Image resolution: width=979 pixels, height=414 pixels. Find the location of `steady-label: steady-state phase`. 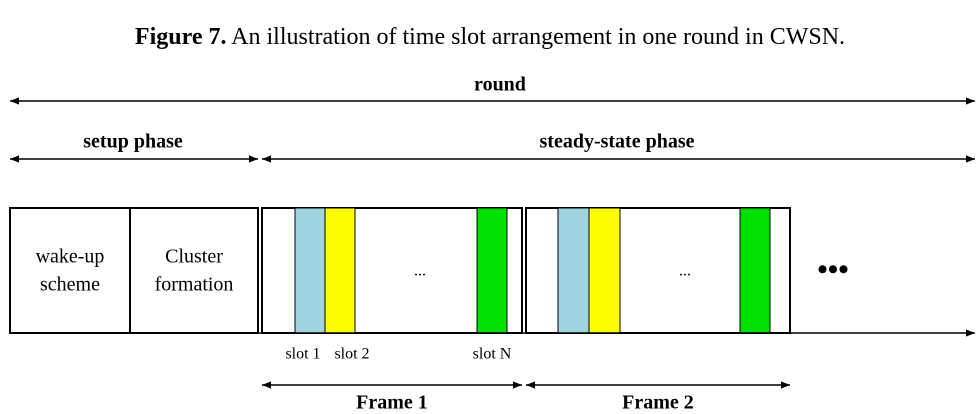

steady-label: steady-state phase is located at coordinates (617, 142).